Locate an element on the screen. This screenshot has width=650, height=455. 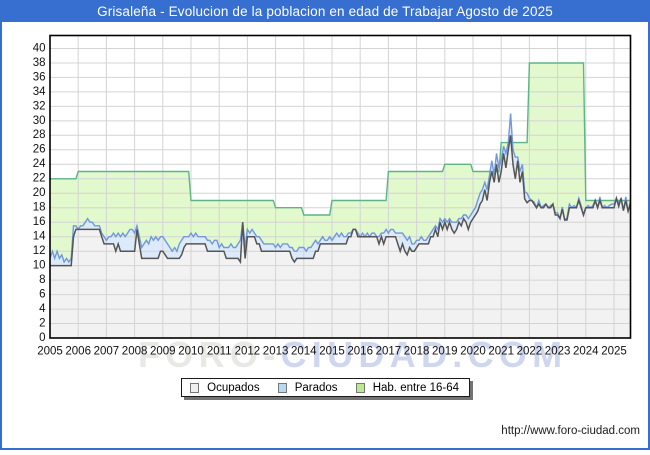
svg-text: 38 is located at coordinates (39, 63).